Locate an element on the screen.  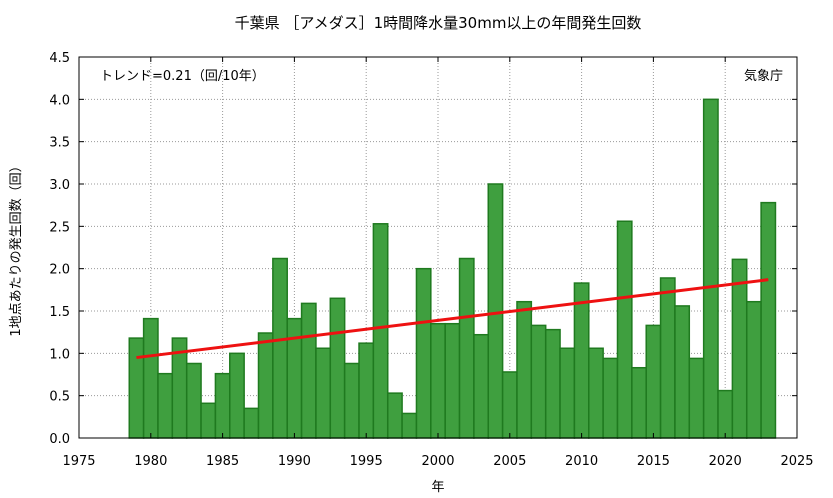
trend-line is located at coordinates (452, 319).